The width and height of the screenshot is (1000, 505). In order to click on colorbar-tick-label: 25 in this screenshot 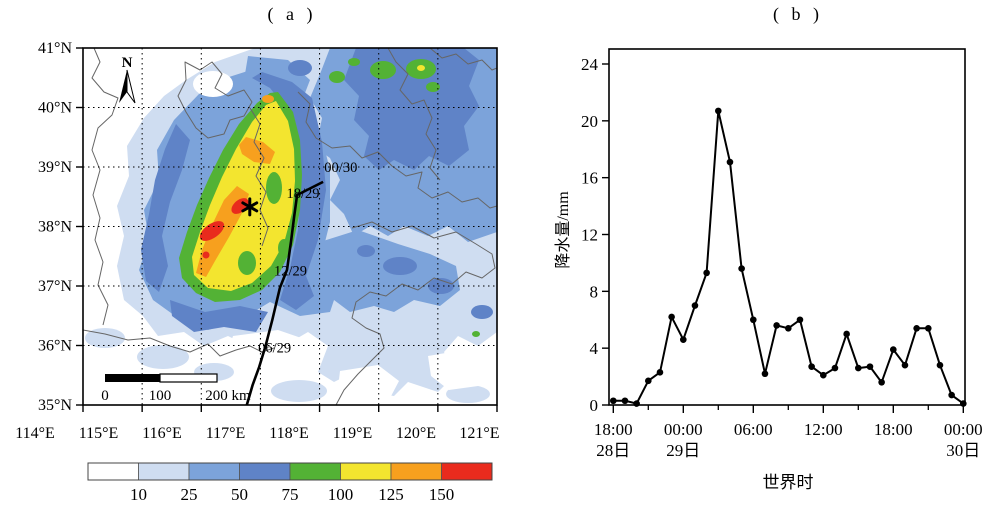, I will do `click(189, 494)`.